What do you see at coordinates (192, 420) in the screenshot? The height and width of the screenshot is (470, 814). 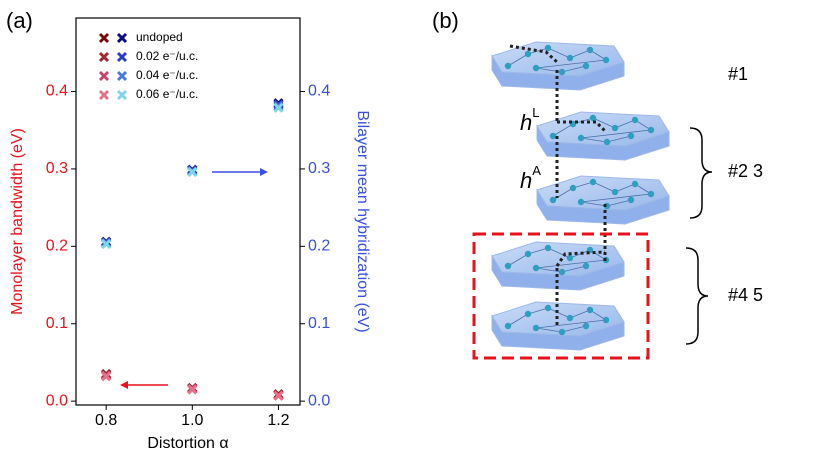 I see `x-tick-label: 1.0` at bounding box center [192, 420].